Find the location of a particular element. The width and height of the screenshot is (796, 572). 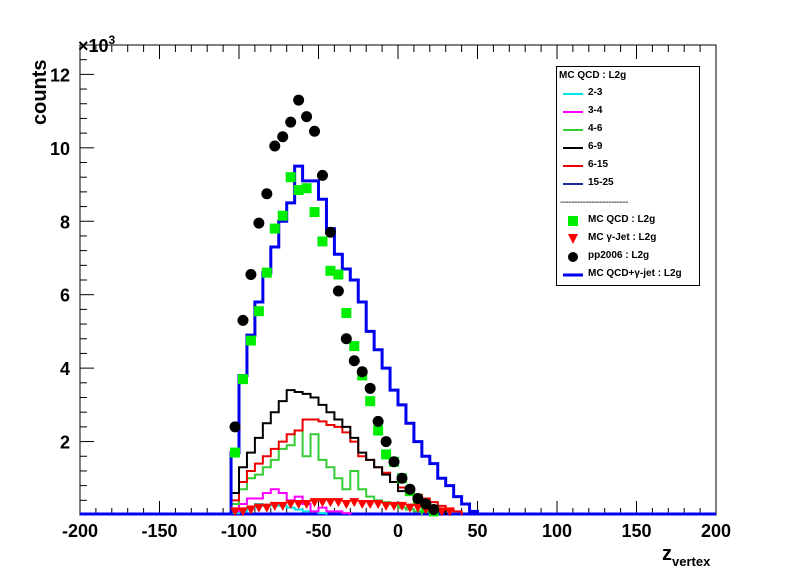

legend-entry-h615: 6-15 is located at coordinates (629, 166).